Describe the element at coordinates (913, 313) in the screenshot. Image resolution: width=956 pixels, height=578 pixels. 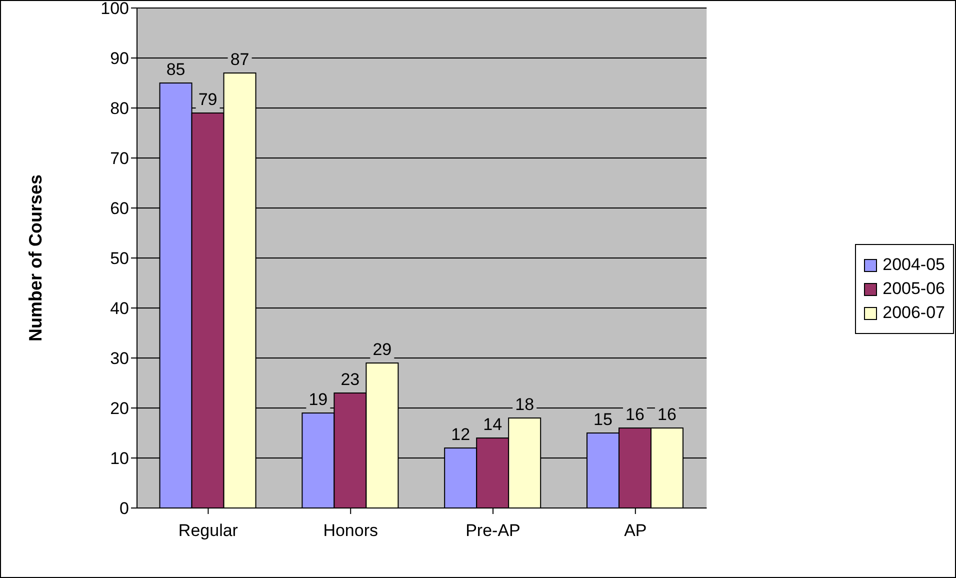
I see `legend-label: 2006-07` at that location.